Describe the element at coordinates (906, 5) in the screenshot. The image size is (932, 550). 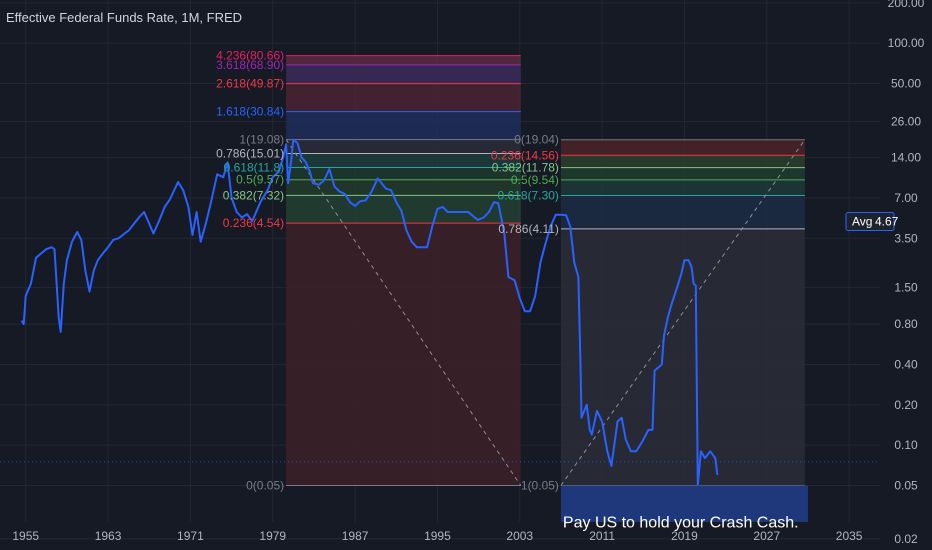
I see `y-tick-label: 200.00` at that location.